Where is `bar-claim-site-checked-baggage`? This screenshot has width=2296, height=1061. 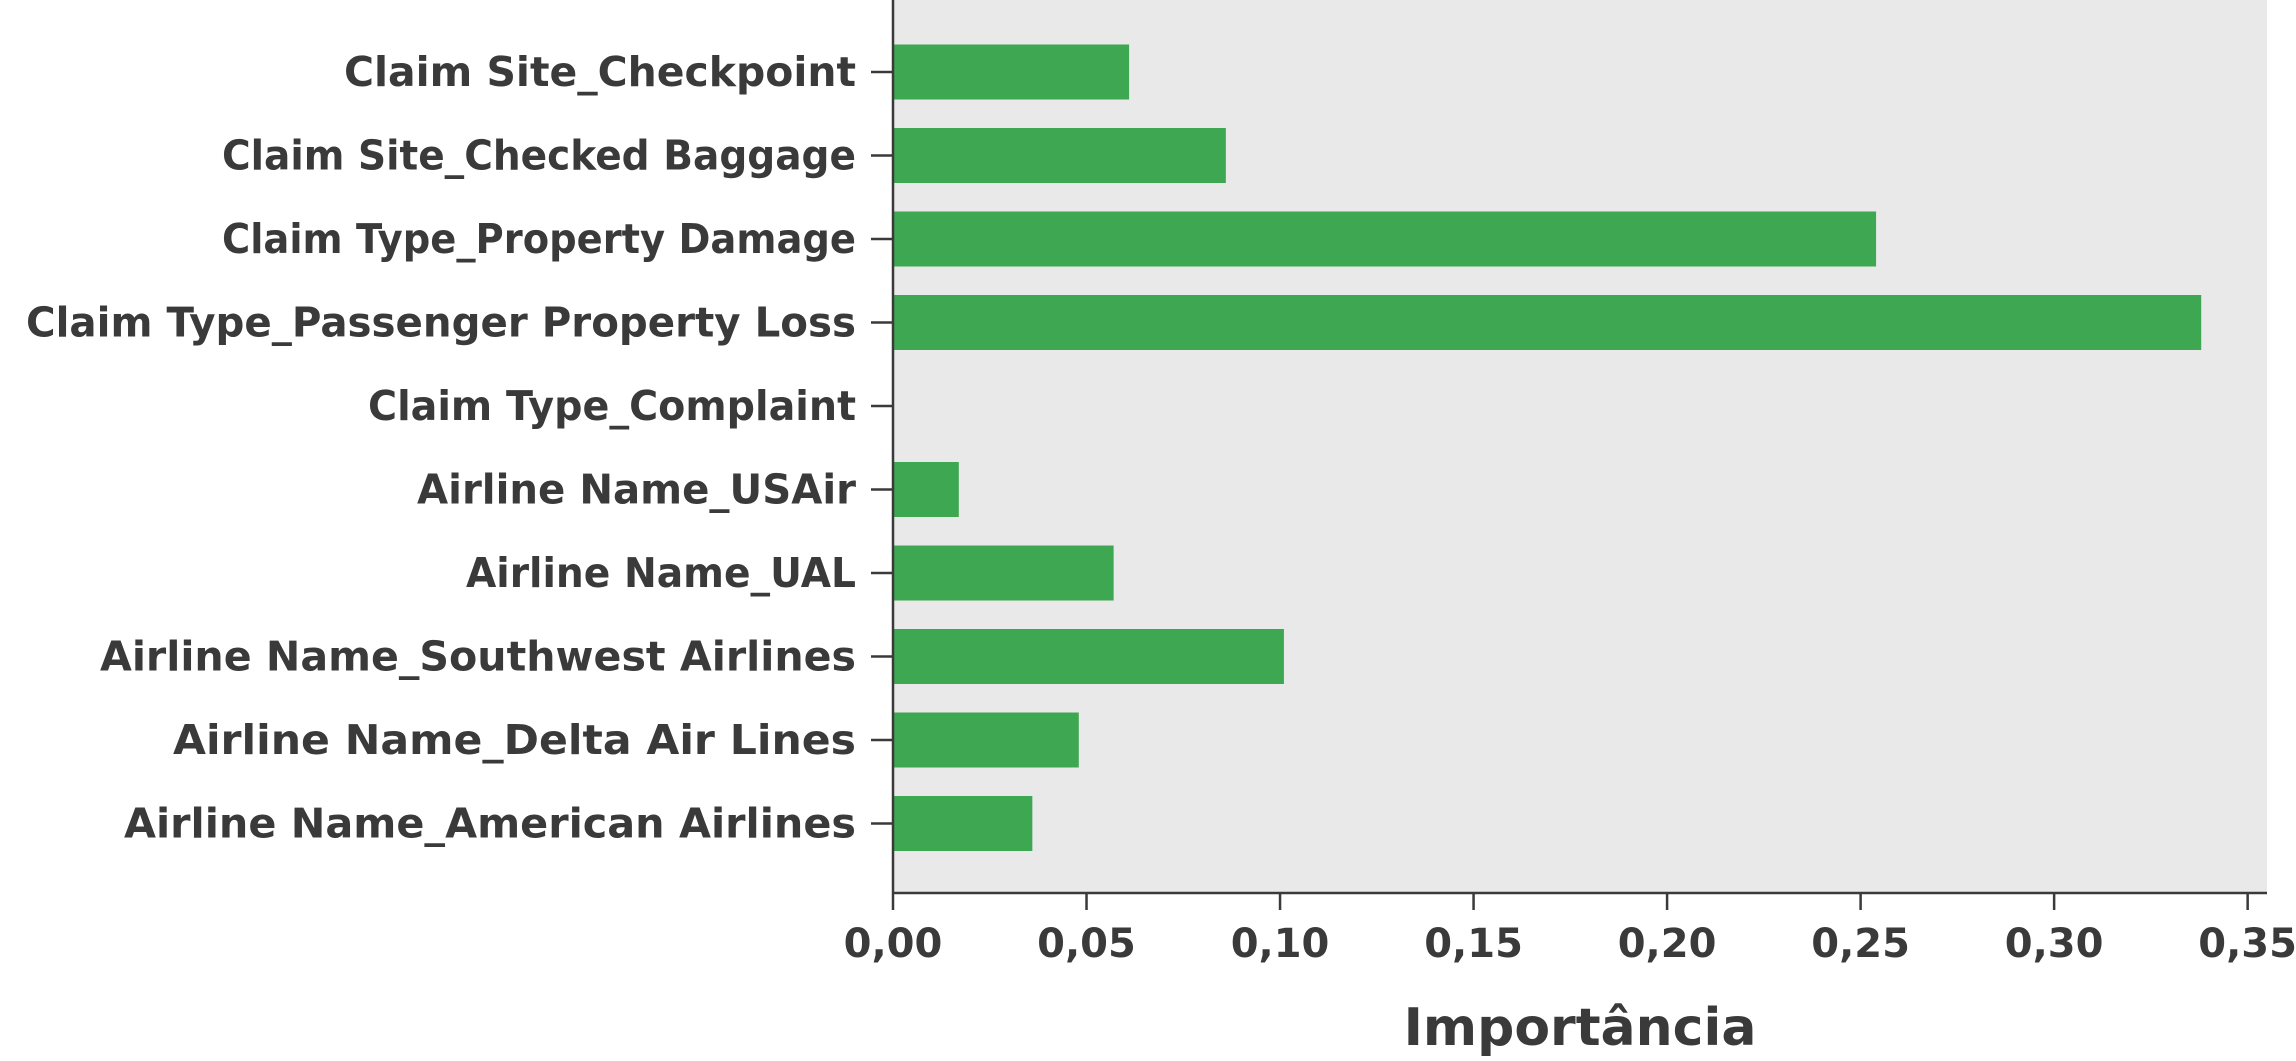
bar-claim-site-checked-baggage is located at coordinates (1059, 155).